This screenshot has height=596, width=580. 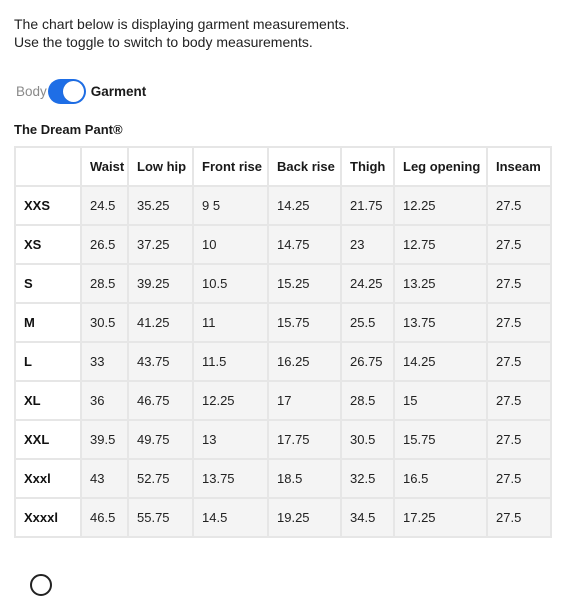 I want to click on table-row: XS 26.5 37.25 10 14.75 23 12.75 27.5, so click(x=283, y=244).